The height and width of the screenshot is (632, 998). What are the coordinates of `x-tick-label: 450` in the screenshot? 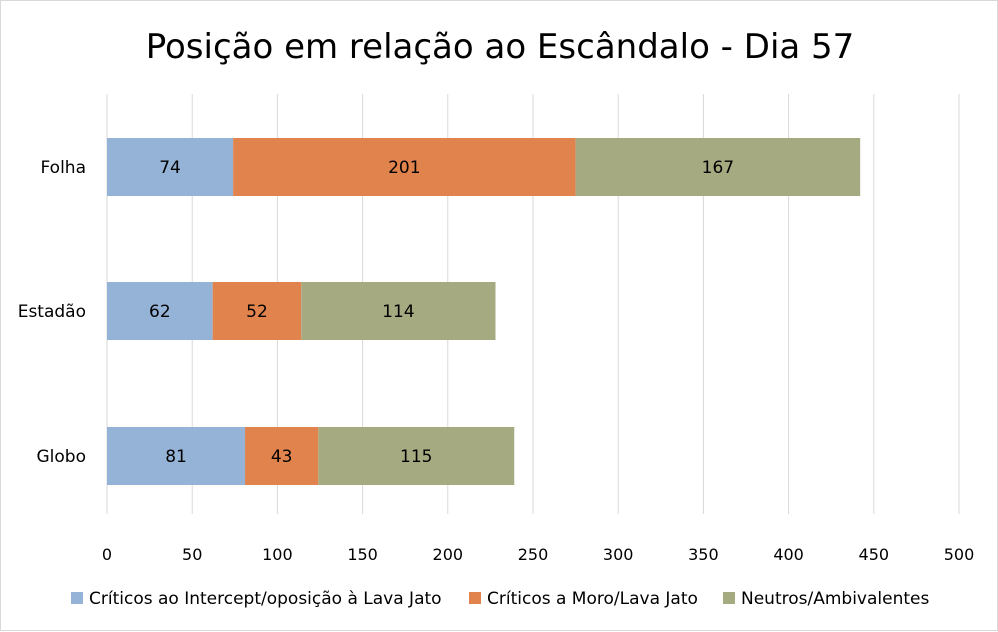 It's located at (874, 554).